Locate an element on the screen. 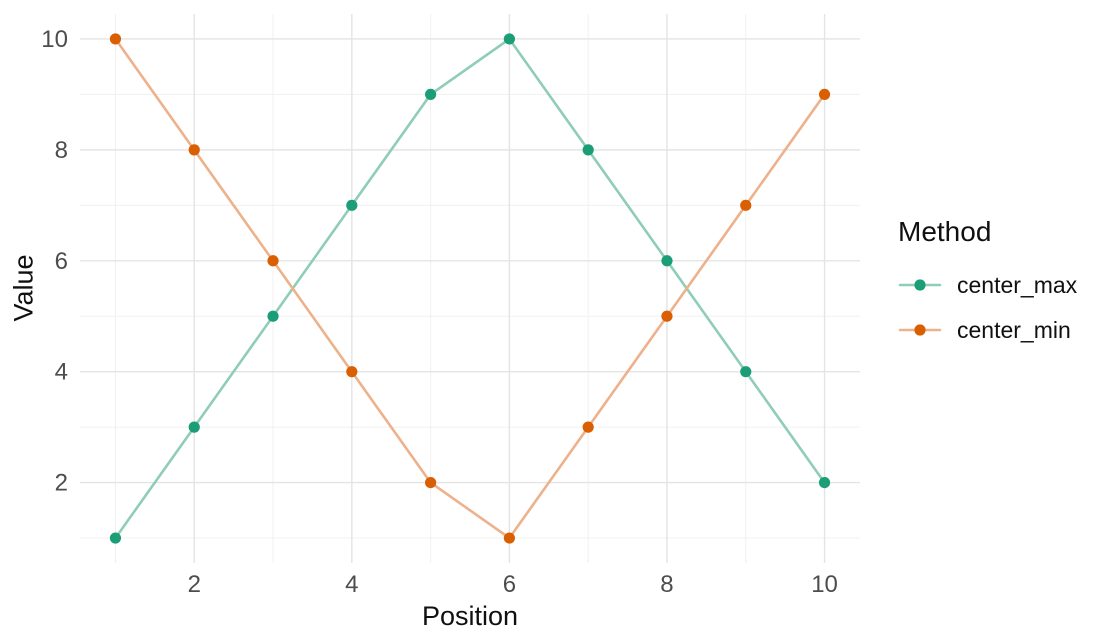  x-tick-label: 8 is located at coordinates (666, 584).